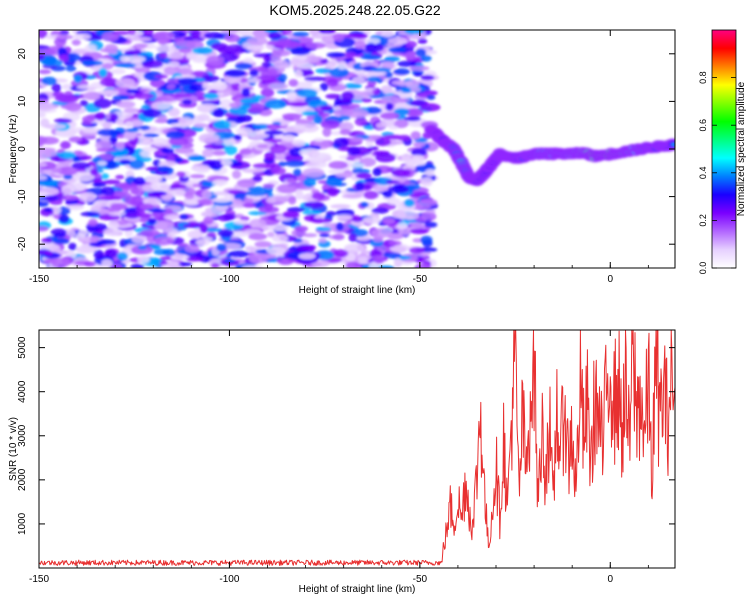  Describe the element at coordinates (703, 125) in the screenshot. I see `colorbar-tick-label: 0.6` at that location.